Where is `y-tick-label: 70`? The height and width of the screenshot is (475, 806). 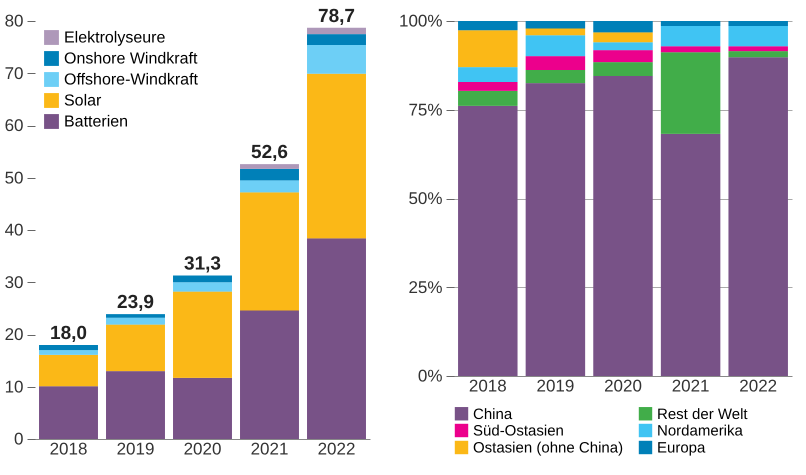 y-tick-label: 70 is located at coordinates (14, 73).